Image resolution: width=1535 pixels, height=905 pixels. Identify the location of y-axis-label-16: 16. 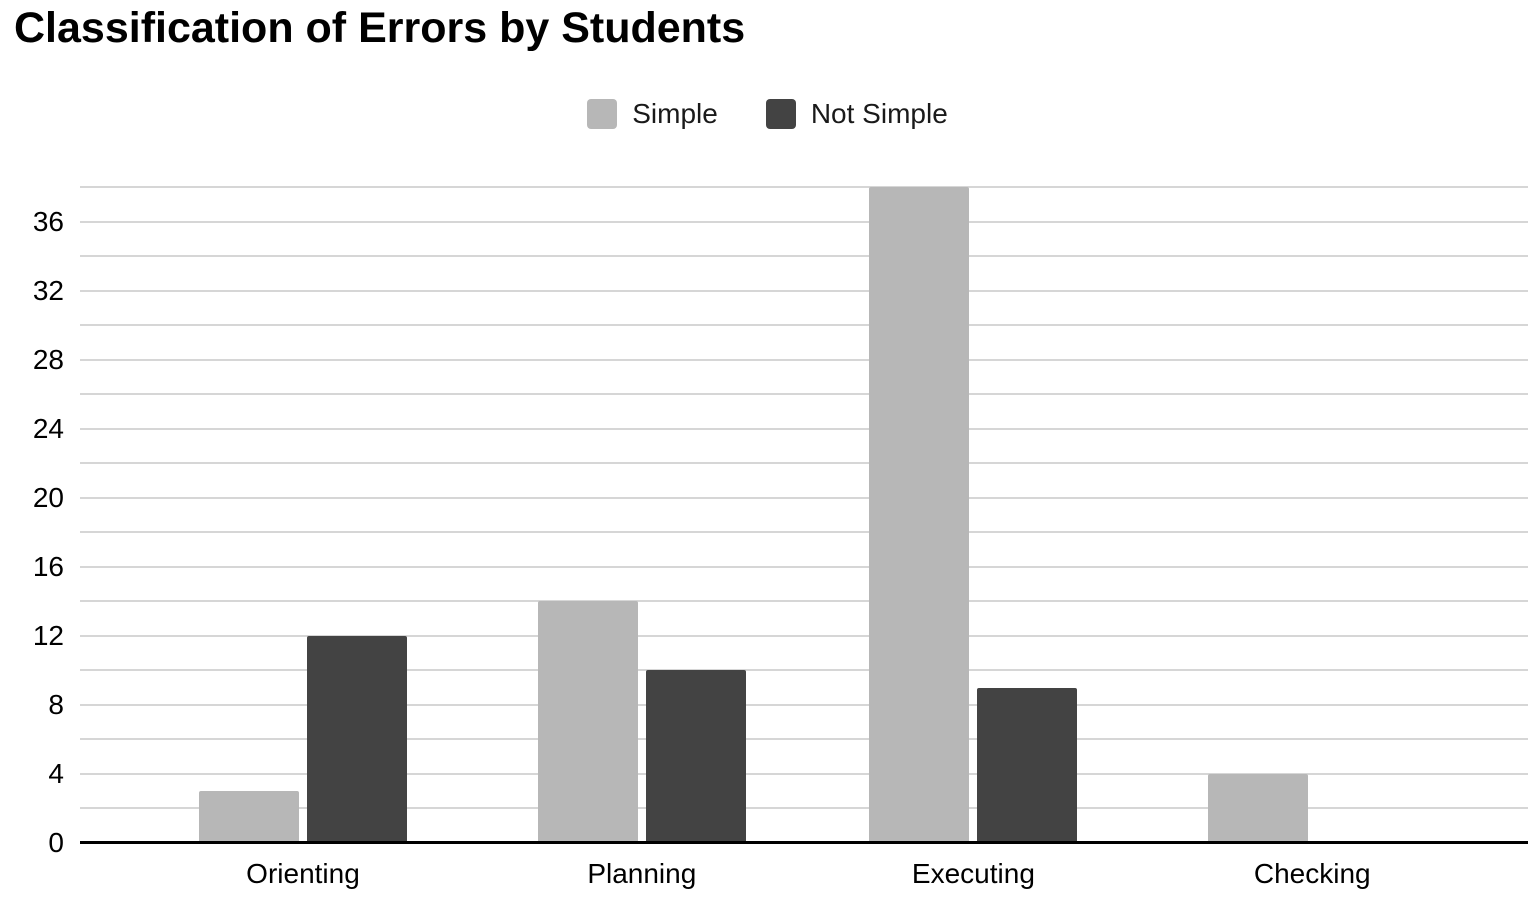
(48, 566).